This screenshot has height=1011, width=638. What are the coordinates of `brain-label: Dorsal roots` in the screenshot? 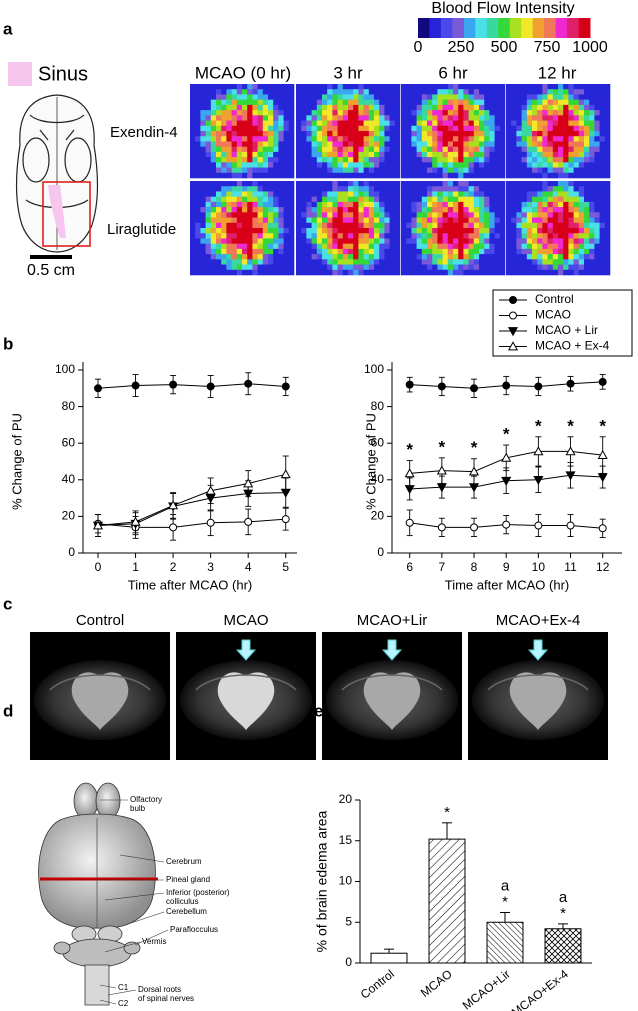 It's located at (159, 989).